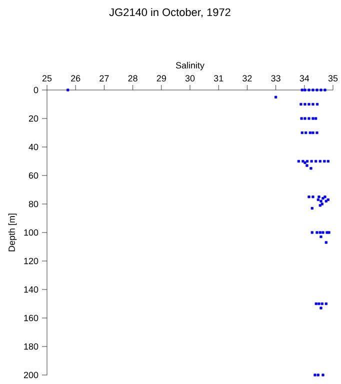 This screenshot has height=384, width=341. Describe the element at coordinates (33, 147) in the screenshot. I see `y-tick-label: 40` at that location.